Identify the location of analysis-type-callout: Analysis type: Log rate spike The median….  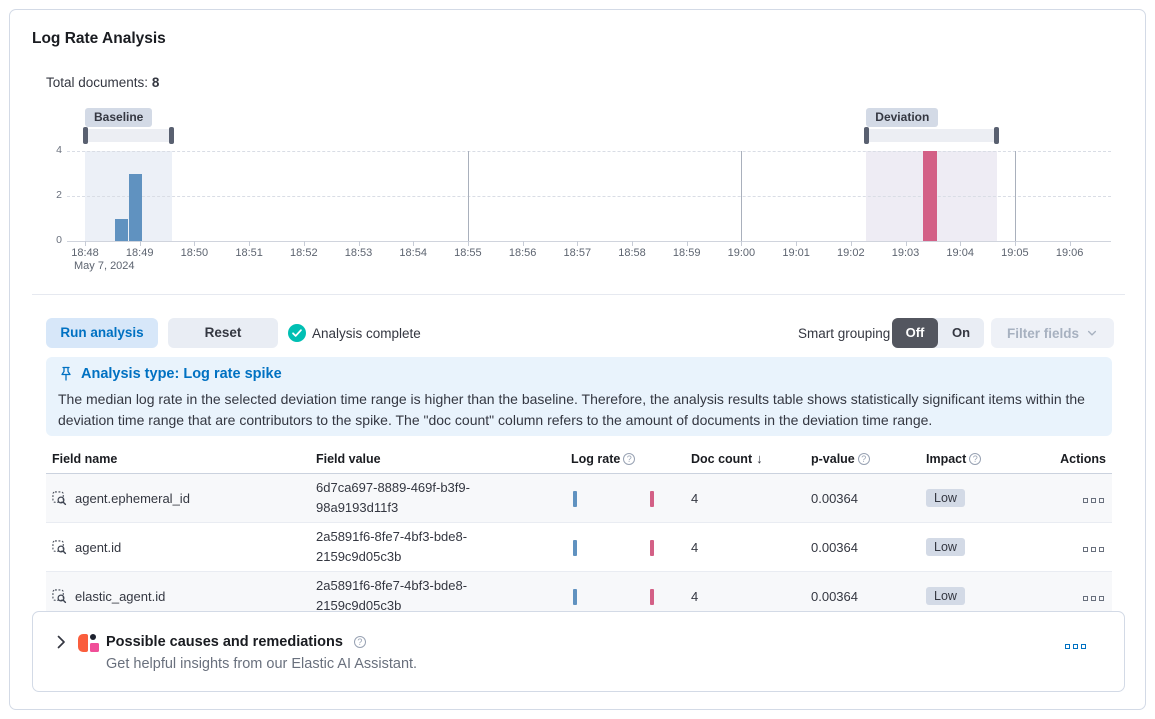
(579, 396).